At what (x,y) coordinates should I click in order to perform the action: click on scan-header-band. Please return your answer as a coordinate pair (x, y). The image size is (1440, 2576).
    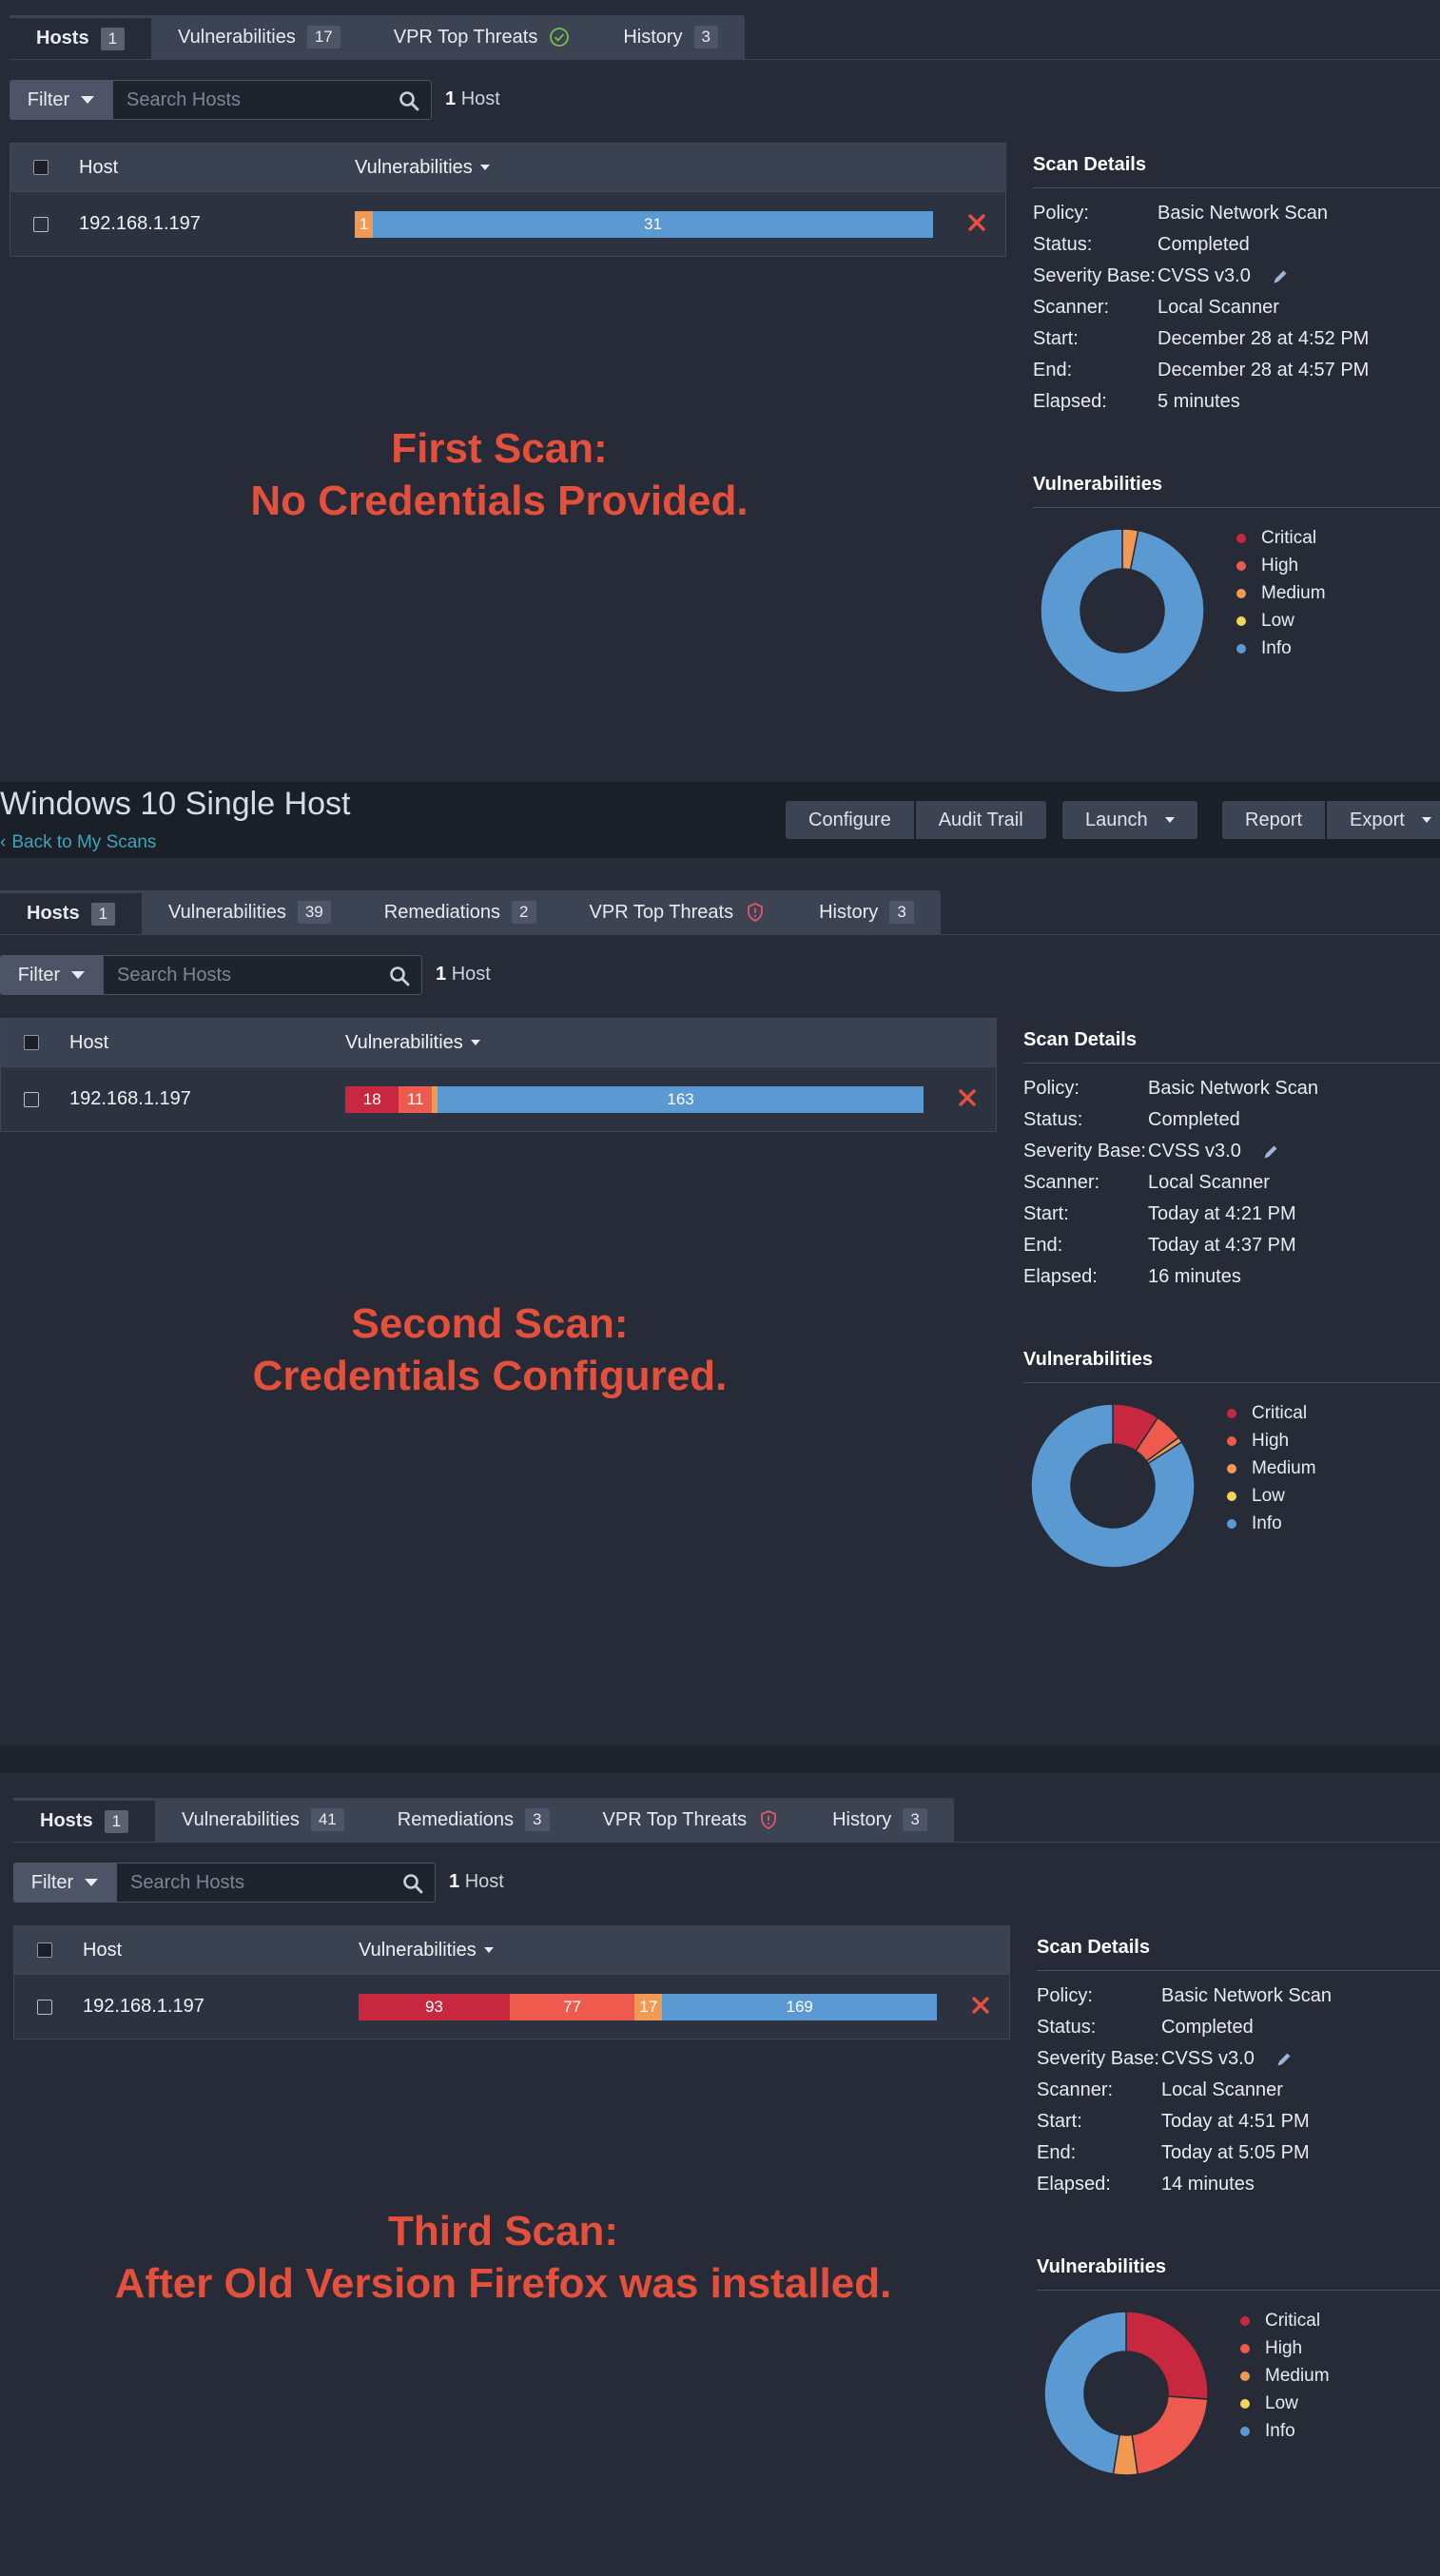
    Looking at the image, I should click on (720, 820).